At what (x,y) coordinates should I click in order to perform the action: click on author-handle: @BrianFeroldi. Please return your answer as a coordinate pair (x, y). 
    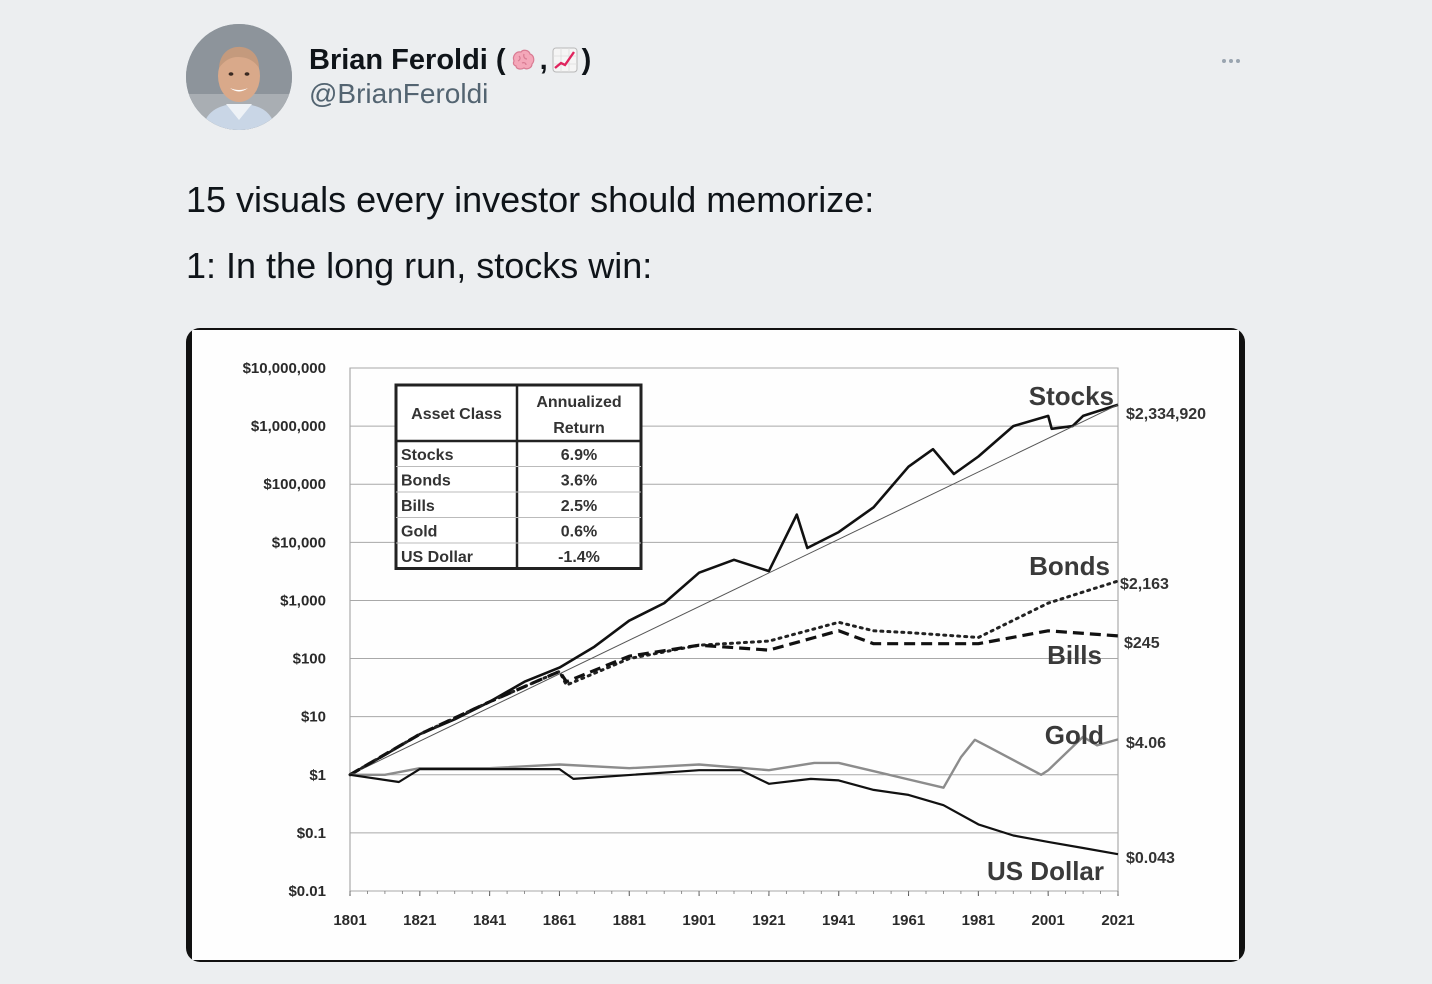
    Looking at the image, I should click on (399, 93).